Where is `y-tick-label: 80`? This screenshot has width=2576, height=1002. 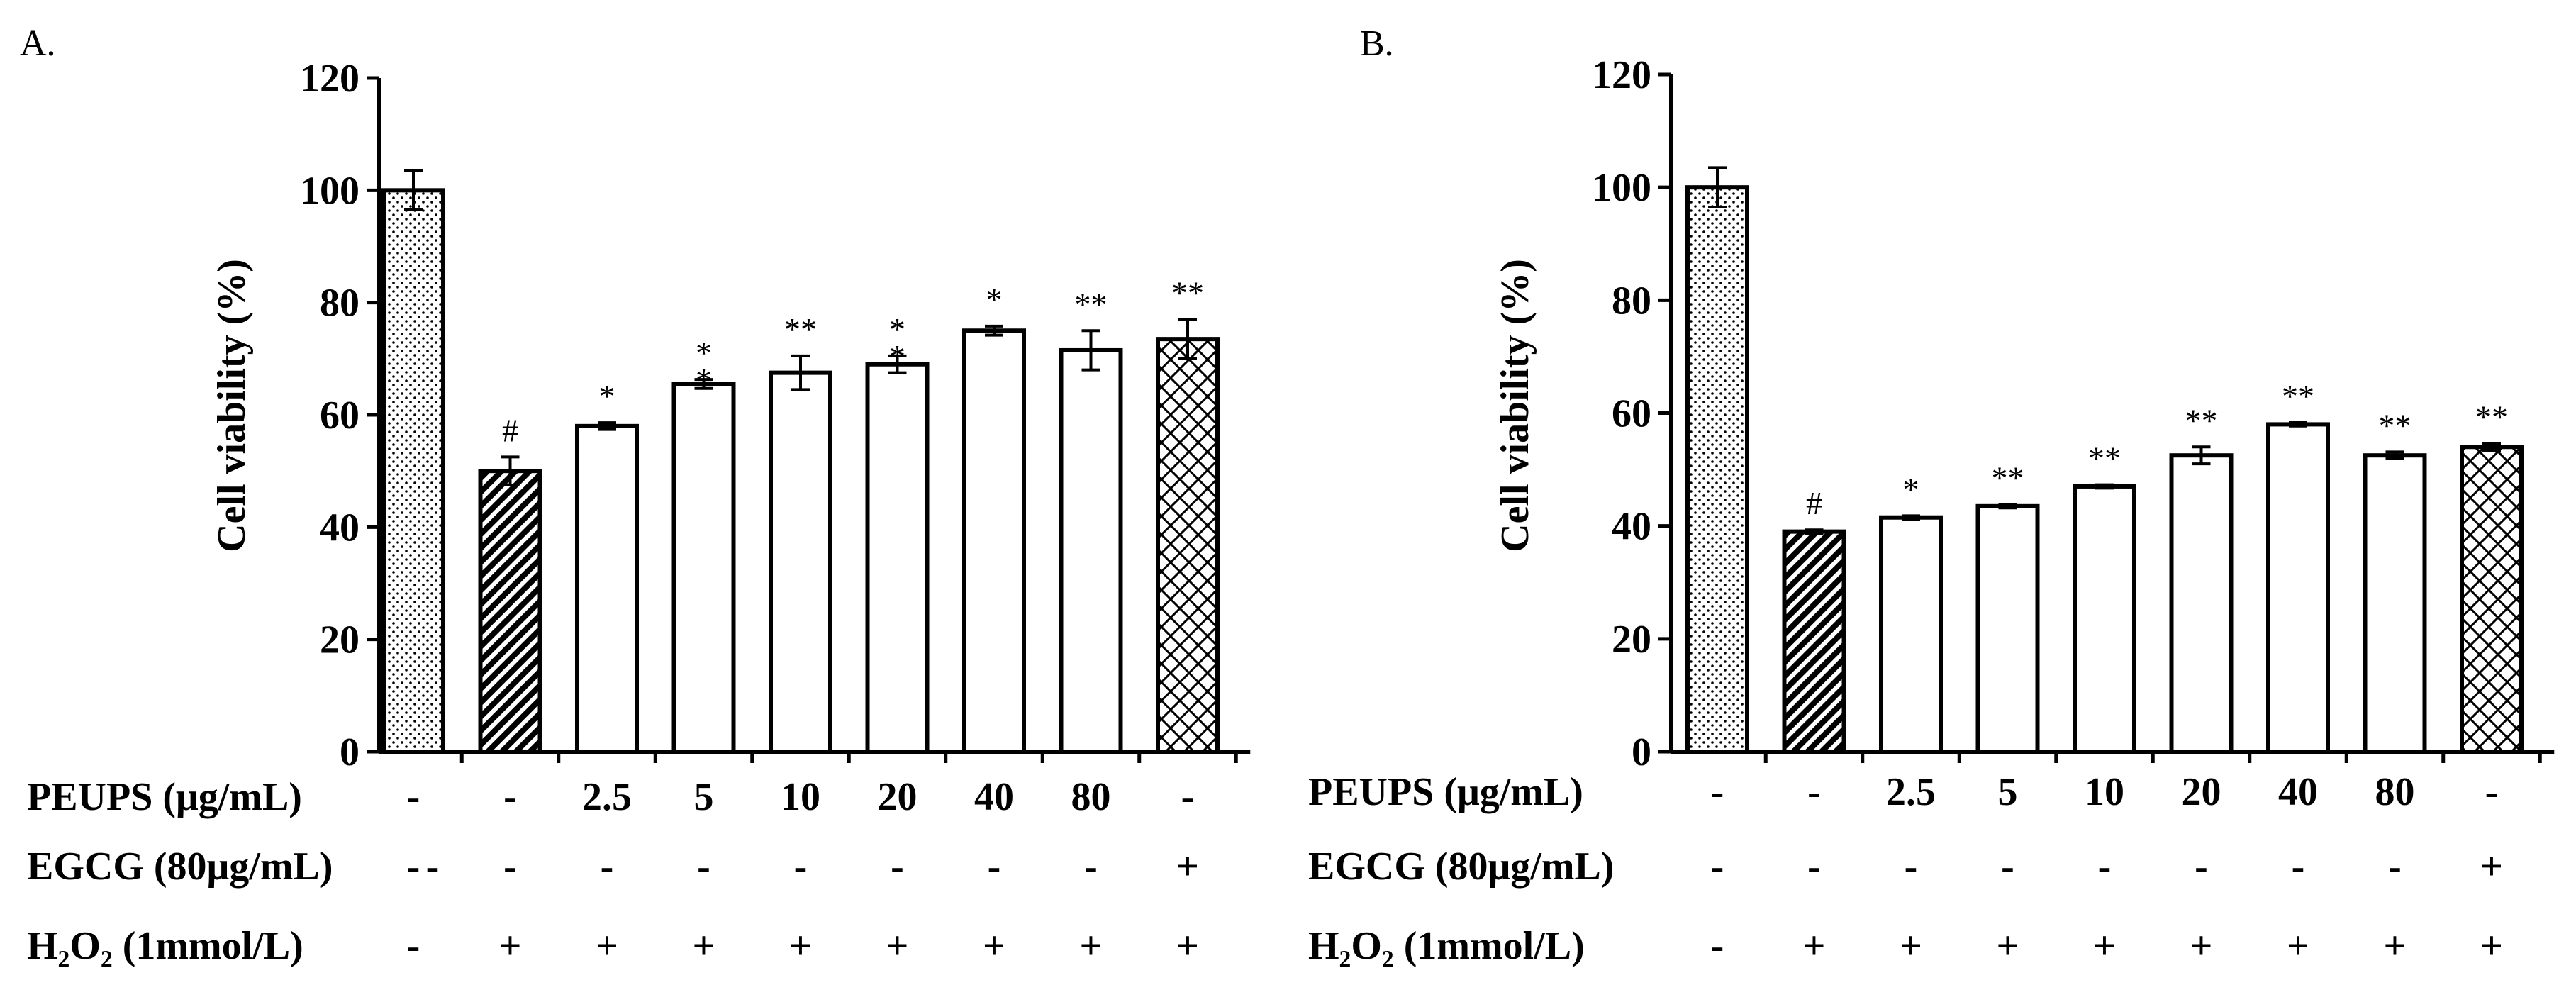
y-tick-label: 80 is located at coordinates (1631, 301).